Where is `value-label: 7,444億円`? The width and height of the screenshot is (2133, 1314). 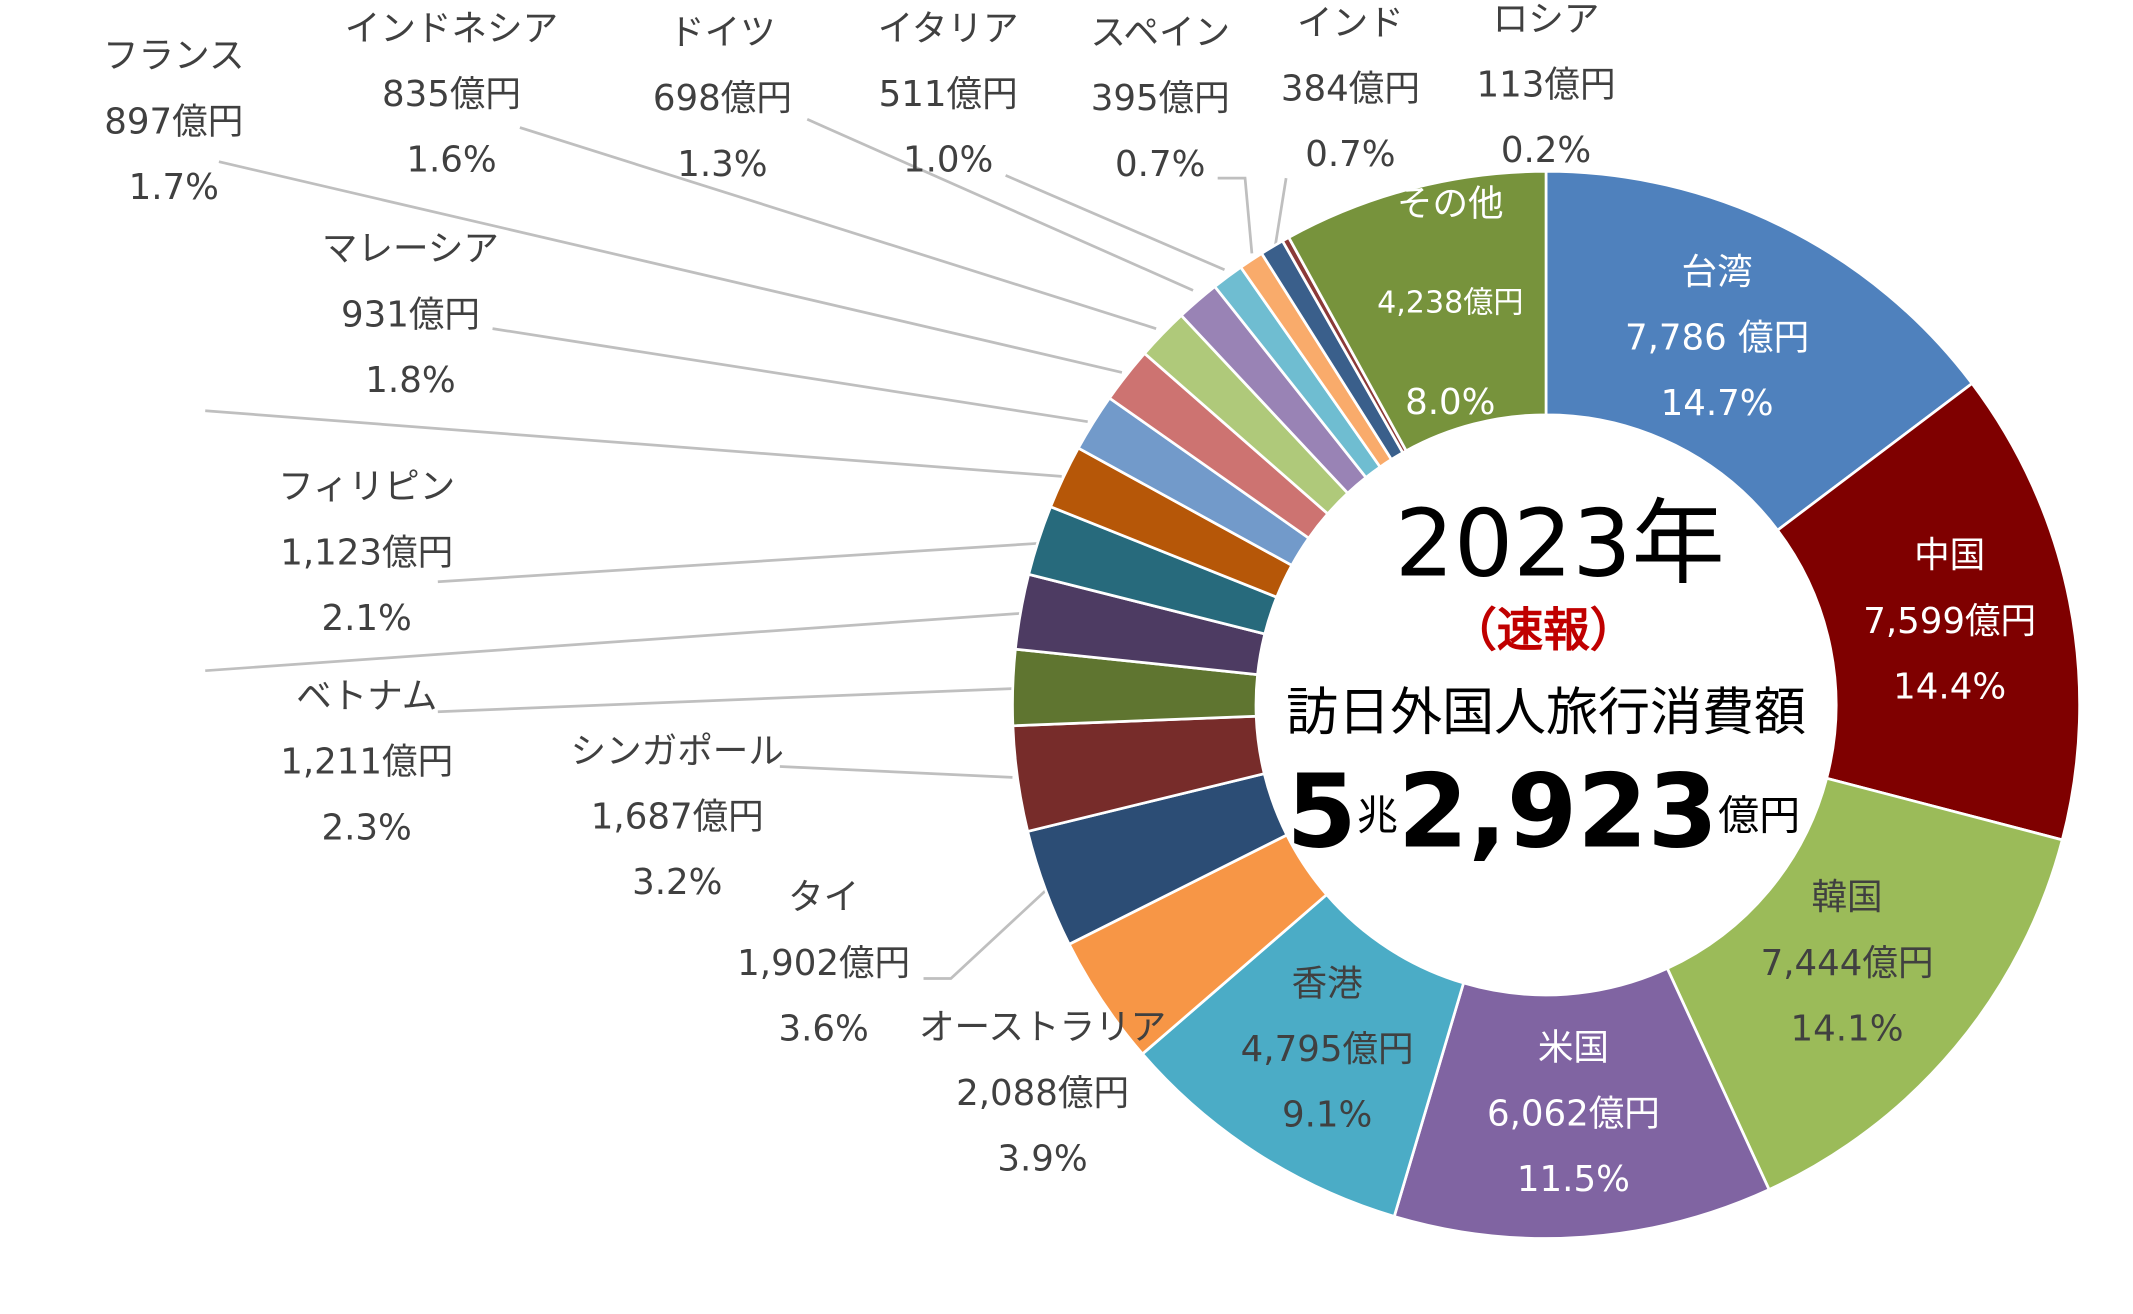 value-label: 7,444億円 is located at coordinates (1847, 963).